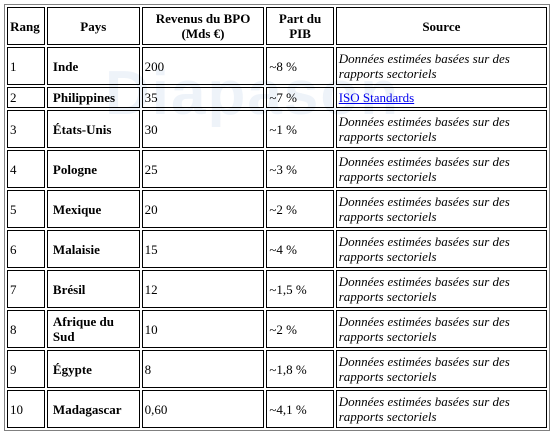 The width and height of the screenshot is (550, 431). Describe the element at coordinates (203, 409) in the screenshot. I see `cell-revenue: 0,60` at that location.